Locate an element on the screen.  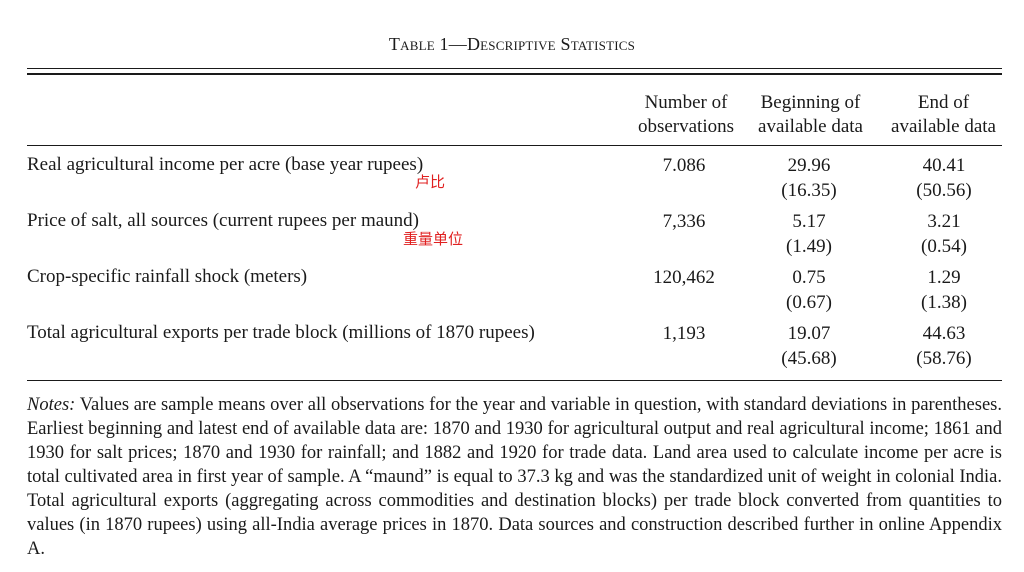
col-header-line: Number of is located at coordinates (686, 102).